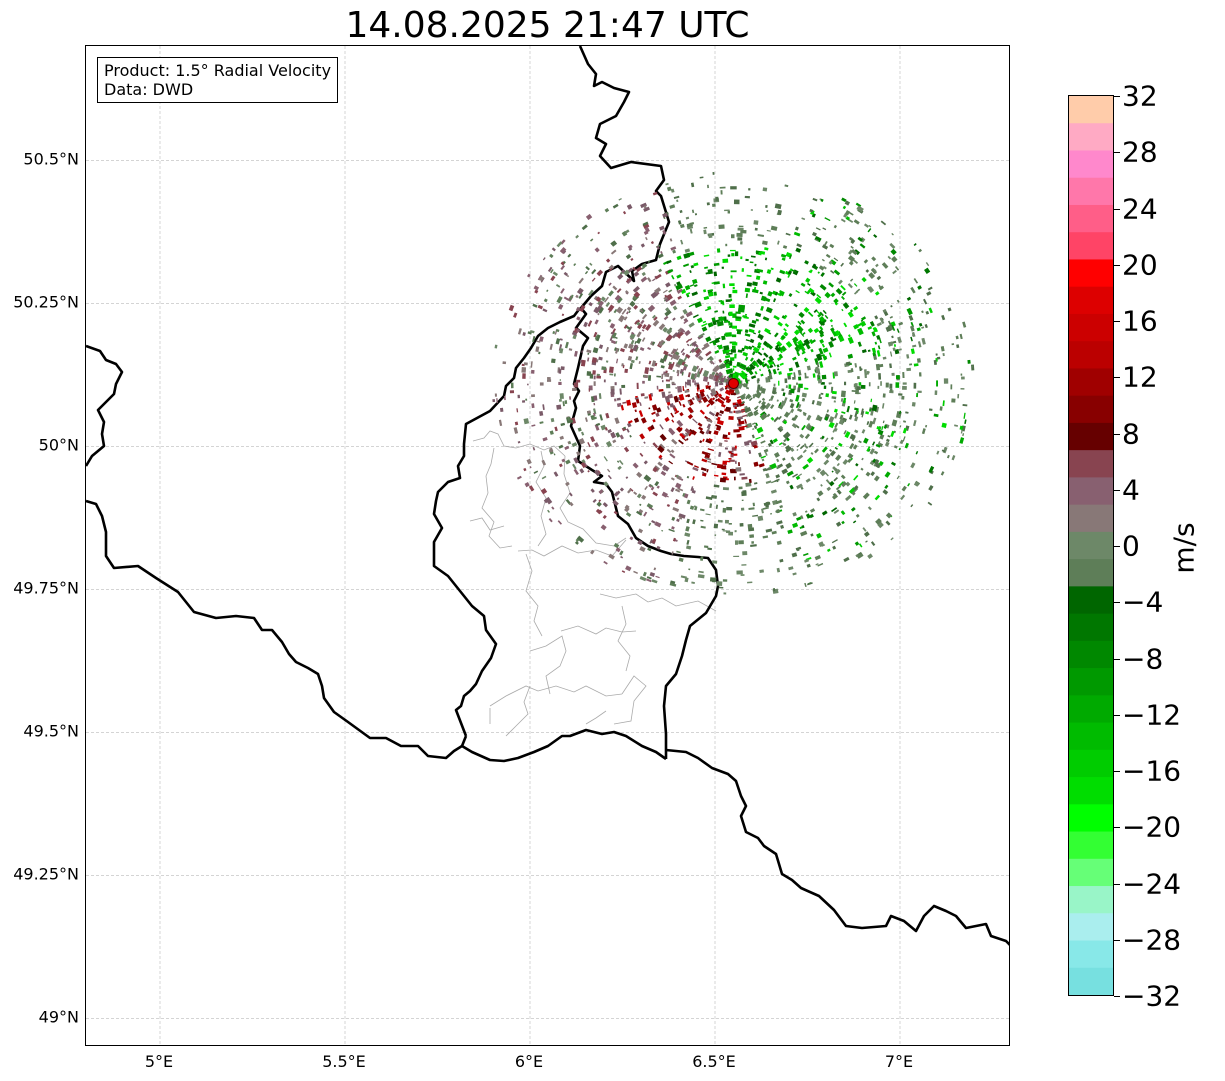  Describe the element at coordinates (51, 159) in the screenshot. I see `lat-tick-label: 50.5°N` at that location.